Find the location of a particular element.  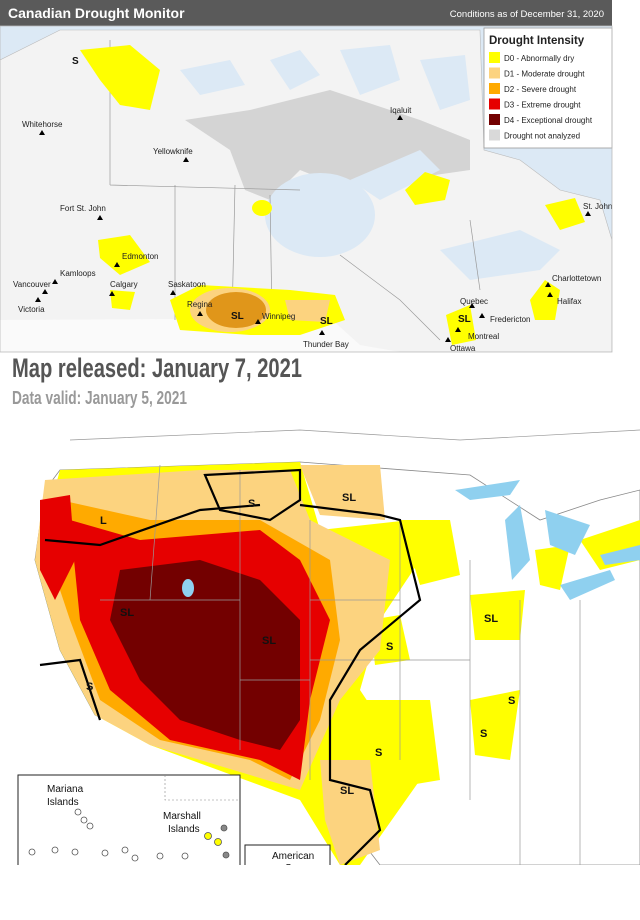

city-label: St. John is located at coordinates (597, 206).